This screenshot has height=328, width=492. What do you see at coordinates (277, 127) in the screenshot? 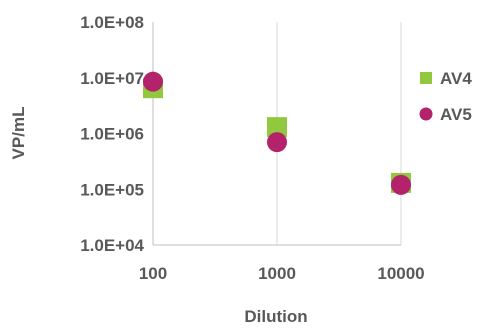
I see `data-point-av4` at bounding box center [277, 127].